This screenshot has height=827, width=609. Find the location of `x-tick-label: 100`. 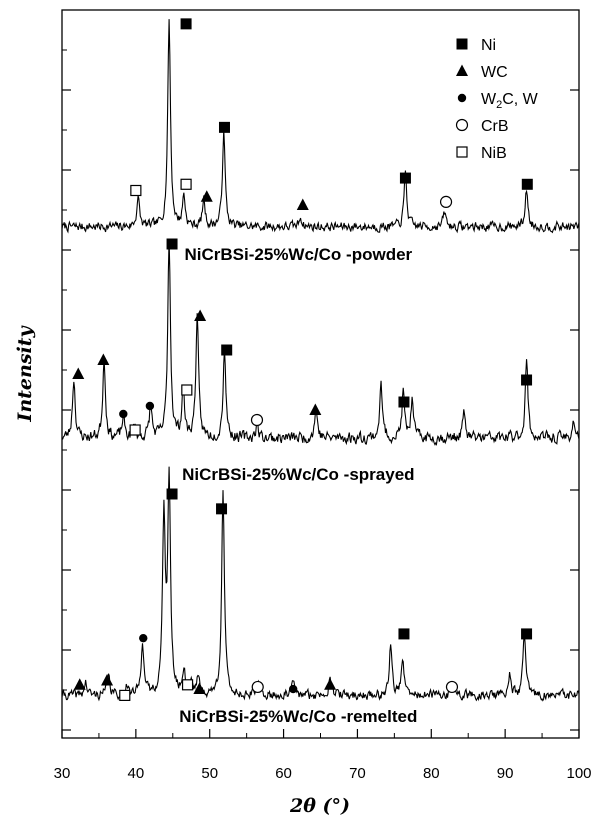

x-tick-label: 100 is located at coordinates (578, 773).